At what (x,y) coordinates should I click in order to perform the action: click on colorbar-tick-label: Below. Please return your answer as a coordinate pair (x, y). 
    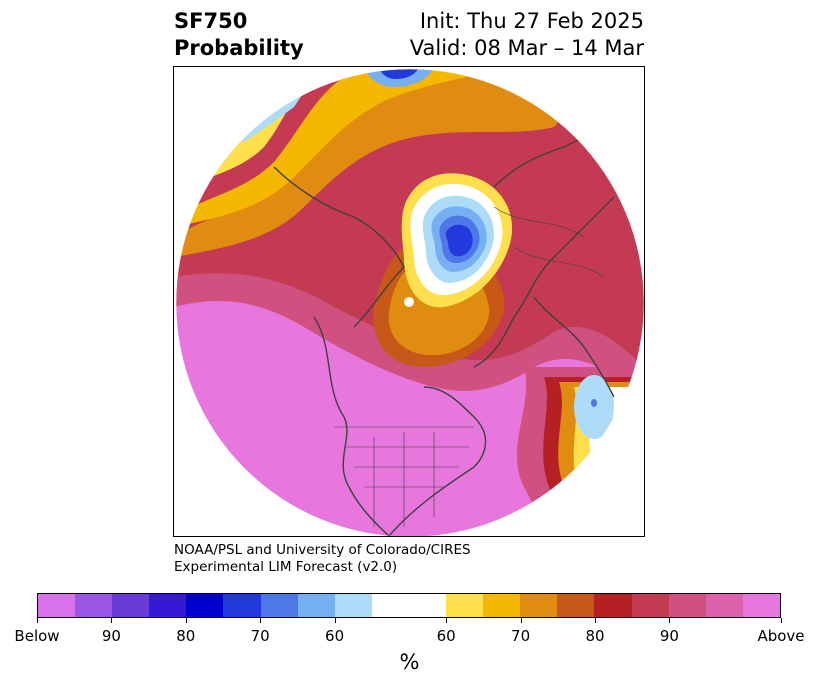
    Looking at the image, I should click on (37, 636).